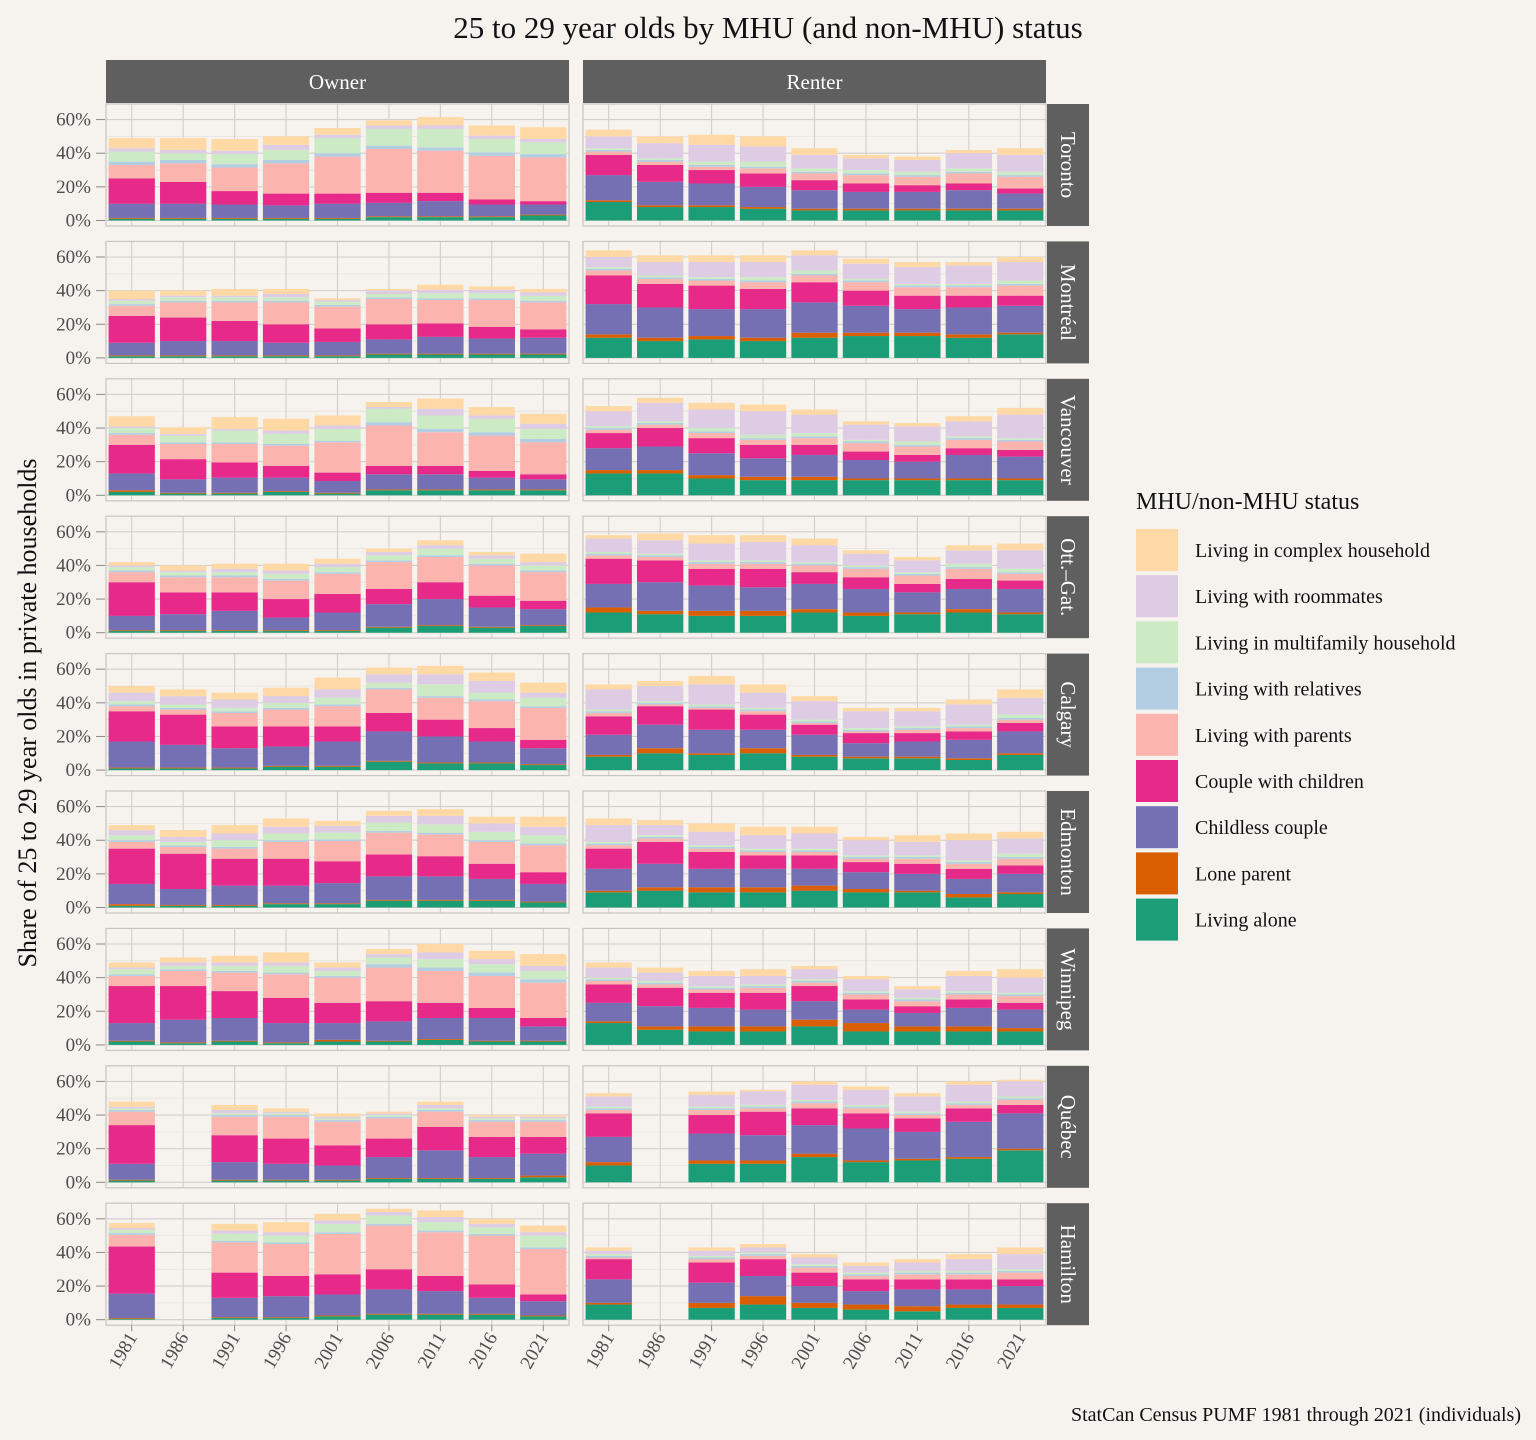 This screenshot has width=1536, height=1440. What do you see at coordinates (814, 714) in the screenshot?
I see `panel-renter` at bounding box center [814, 714].